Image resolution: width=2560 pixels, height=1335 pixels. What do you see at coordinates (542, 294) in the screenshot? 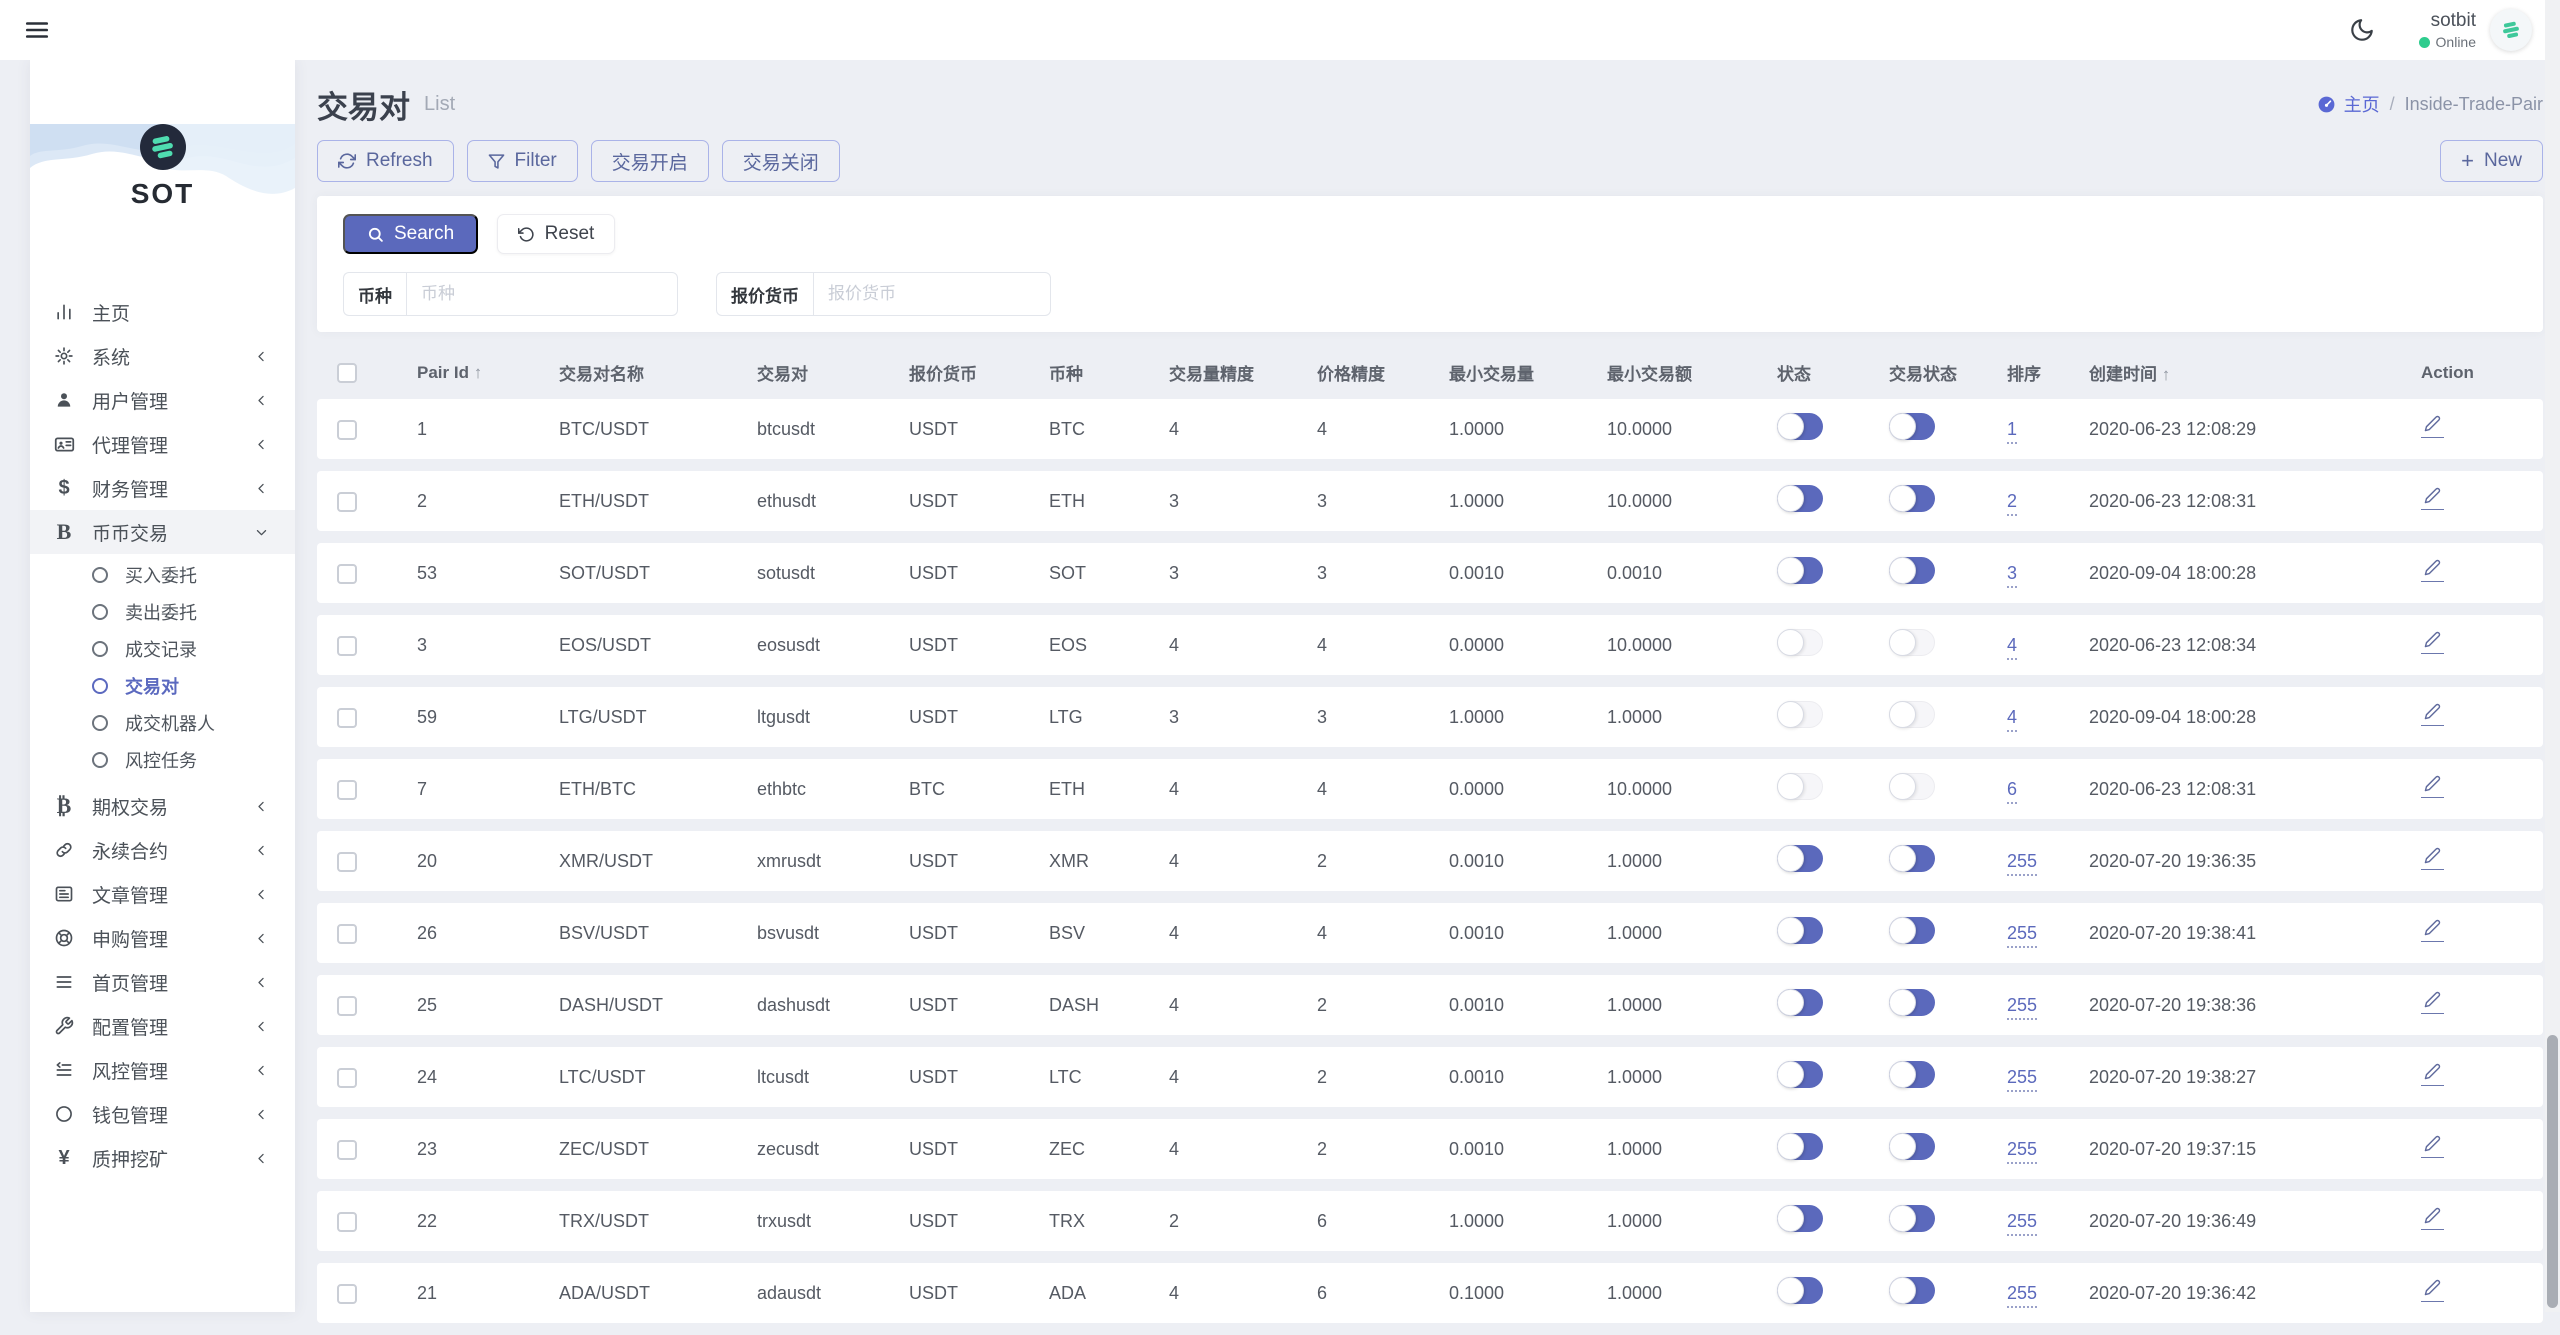
I see `coin-input` at bounding box center [542, 294].